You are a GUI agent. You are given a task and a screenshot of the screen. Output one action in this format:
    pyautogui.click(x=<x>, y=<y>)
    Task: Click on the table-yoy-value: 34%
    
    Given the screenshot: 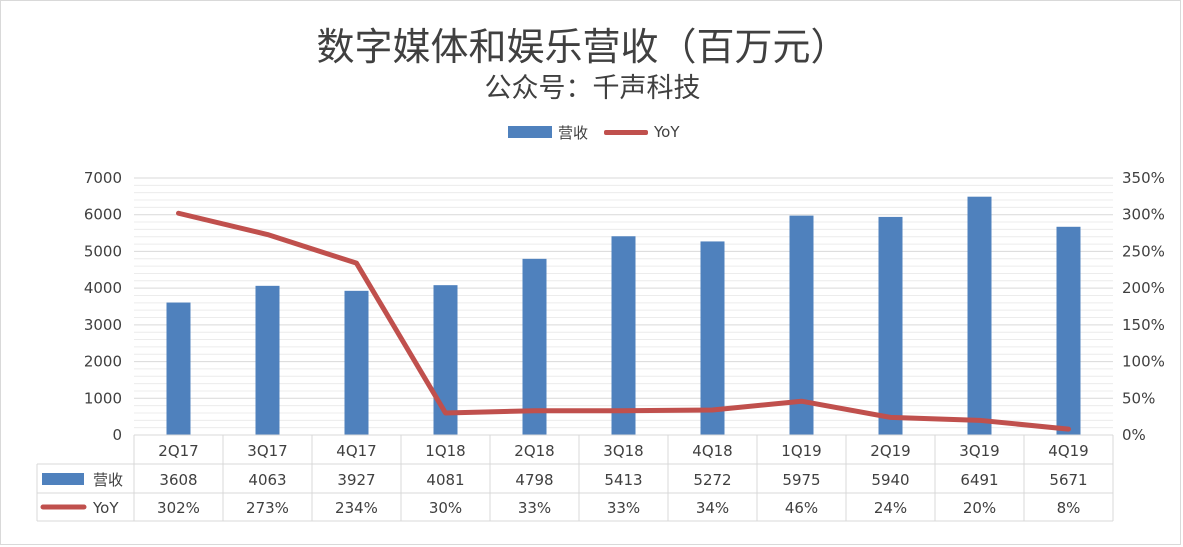 What is the action you would take?
    pyautogui.click(x=712, y=508)
    